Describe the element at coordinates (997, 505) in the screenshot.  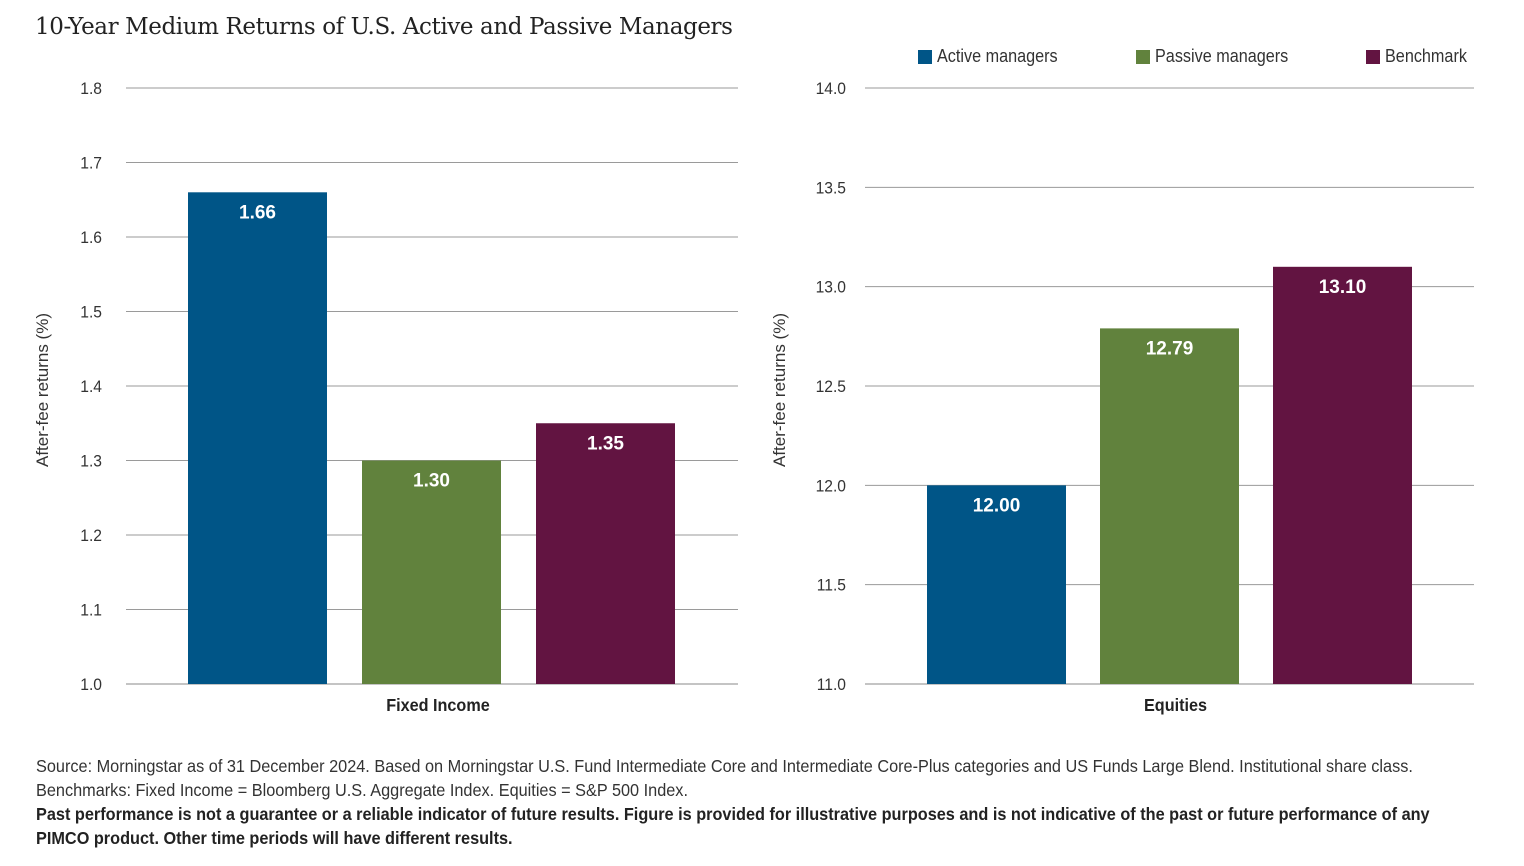
I see `data-label-equities-active-managers: 12.00` at that location.